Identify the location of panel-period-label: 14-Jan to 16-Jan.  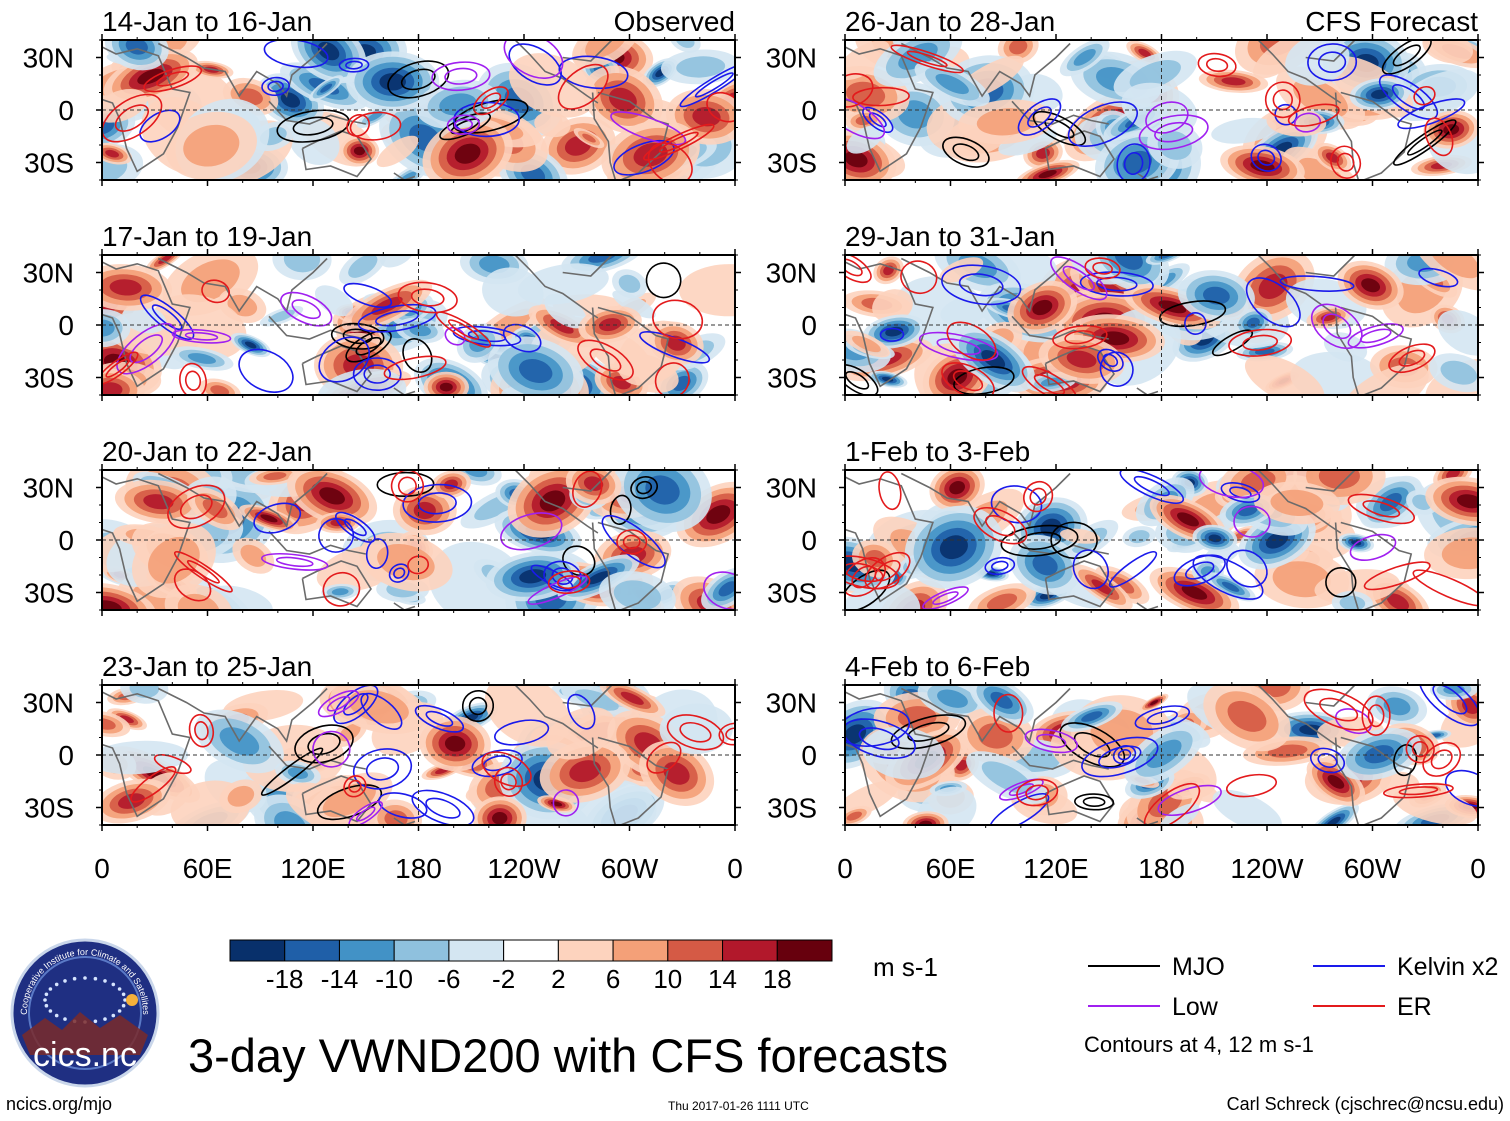
(207, 21).